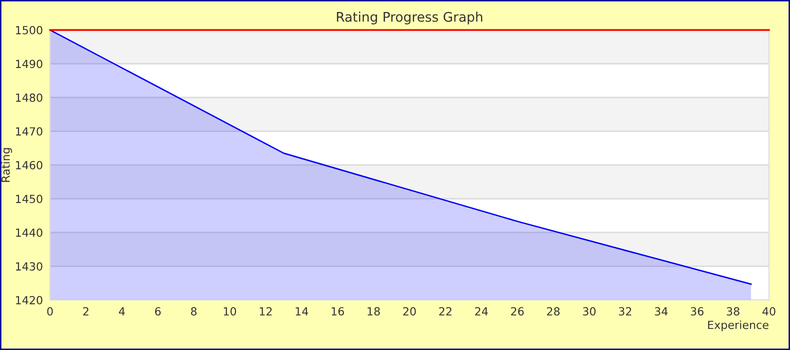 Image resolution: width=790 pixels, height=350 pixels. What do you see at coordinates (29, 64) in the screenshot?
I see `y-tick-label: 1490` at bounding box center [29, 64].